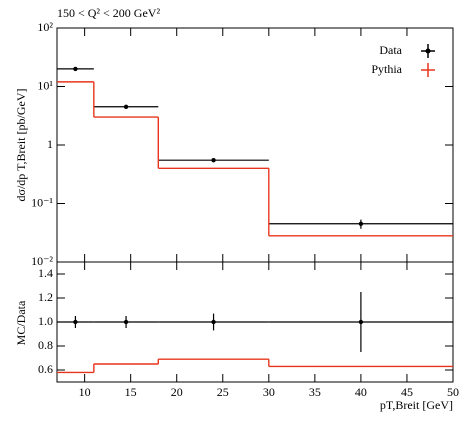 The width and height of the screenshot is (467, 421). I want to click on y-tick-label: 0.8, so click(45, 345).